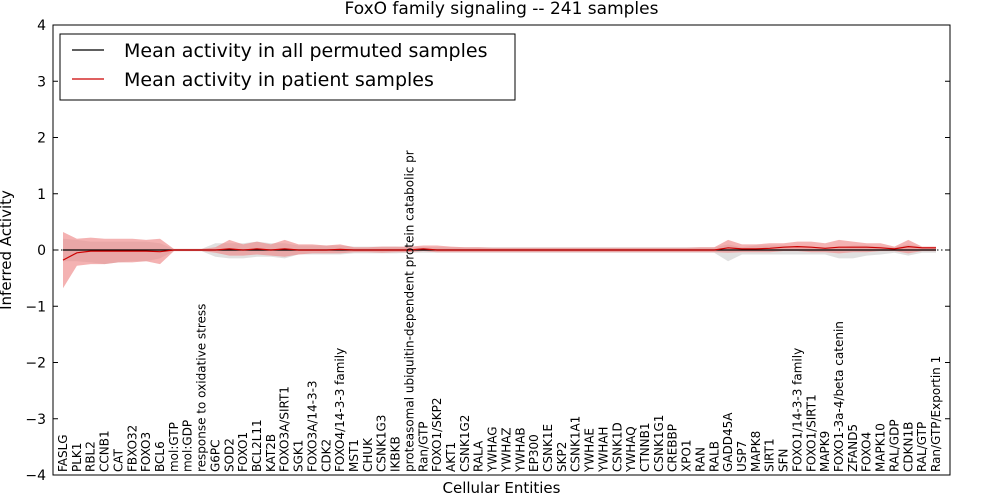 The width and height of the screenshot is (1000, 500). What do you see at coordinates (742, 456) in the screenshot?
I see `category-label: USP7` at bounding box center [742, 456].